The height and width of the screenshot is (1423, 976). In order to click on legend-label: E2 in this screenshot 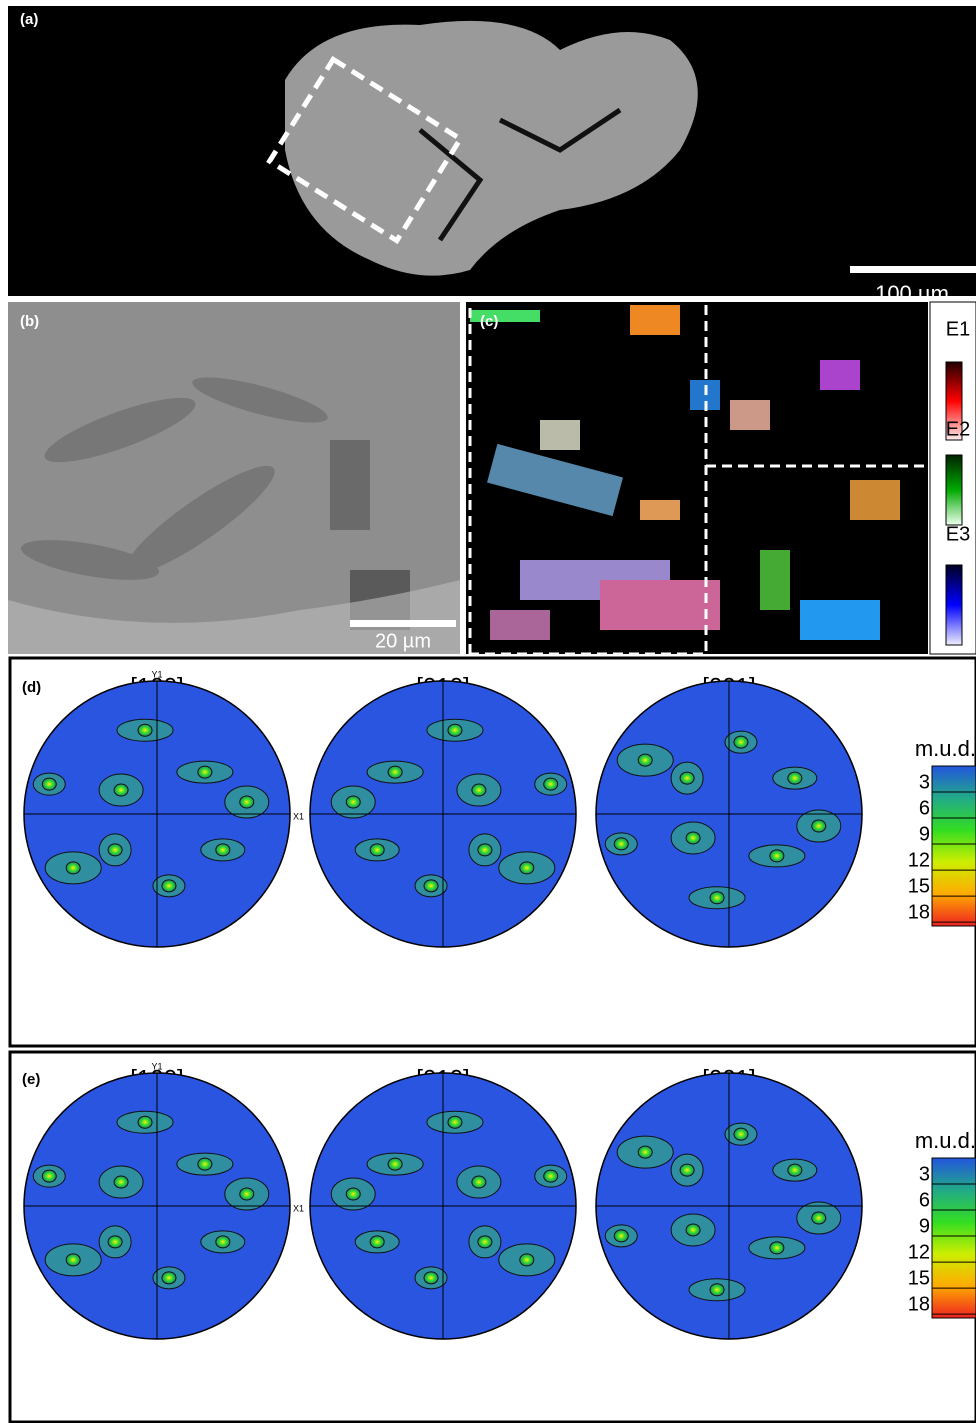, I will do `click(958, 429)`.